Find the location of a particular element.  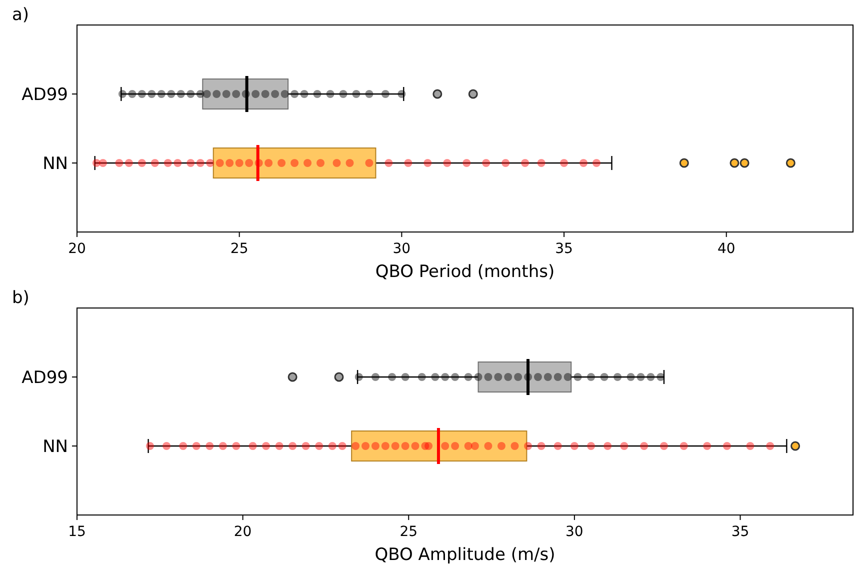

x-tick-label: 15 is located at coordinates (77, 532).